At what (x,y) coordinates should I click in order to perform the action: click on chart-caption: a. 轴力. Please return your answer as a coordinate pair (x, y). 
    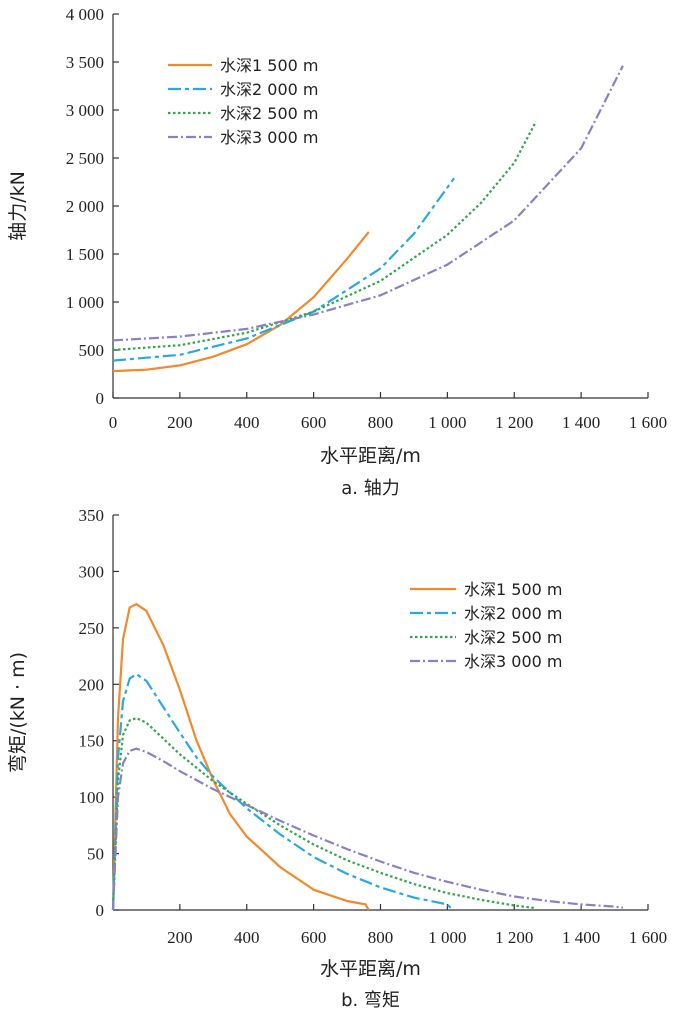
    Looking at the image, I should click on (370, 488).